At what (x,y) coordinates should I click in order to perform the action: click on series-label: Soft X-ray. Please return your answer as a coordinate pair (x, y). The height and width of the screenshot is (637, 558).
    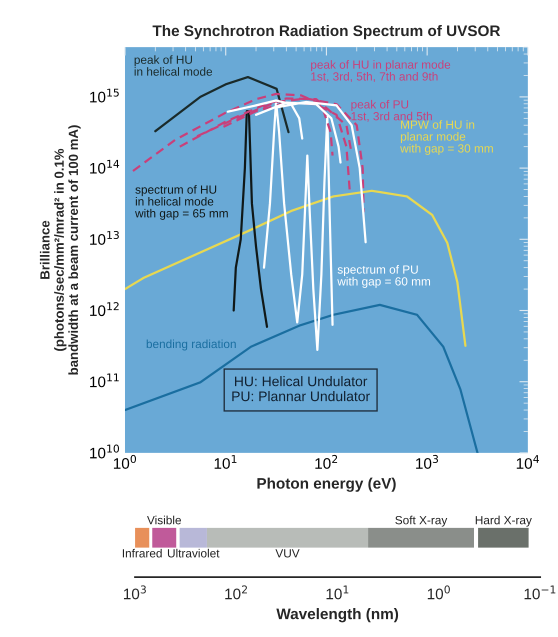
    Looking at the image, I should click on (421, 521).